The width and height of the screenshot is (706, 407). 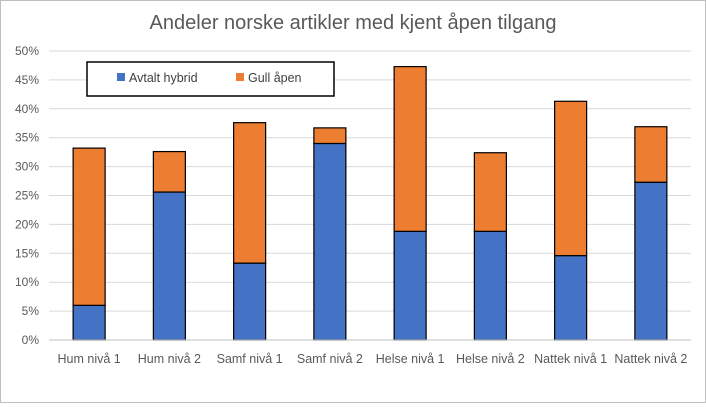 What do you see at coordinates (89, 359) in the screenshot?
I see `x-category-label: Hum nivå 1` at bounding box center [89, 359].